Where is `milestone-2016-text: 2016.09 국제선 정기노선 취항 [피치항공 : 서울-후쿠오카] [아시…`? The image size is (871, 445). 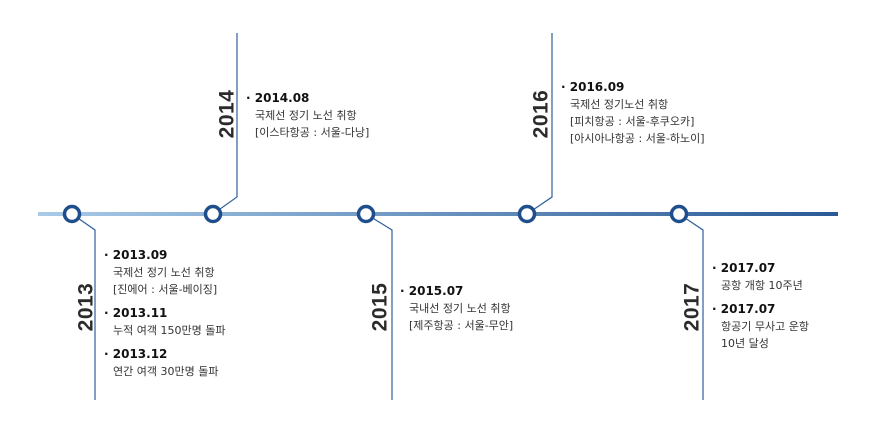
milestone-2016-text: 2016.09 국제선 정기노선 취항 [피치항공 : 서울-후쿠오카] [아시… is located at coordinates (633, 113).